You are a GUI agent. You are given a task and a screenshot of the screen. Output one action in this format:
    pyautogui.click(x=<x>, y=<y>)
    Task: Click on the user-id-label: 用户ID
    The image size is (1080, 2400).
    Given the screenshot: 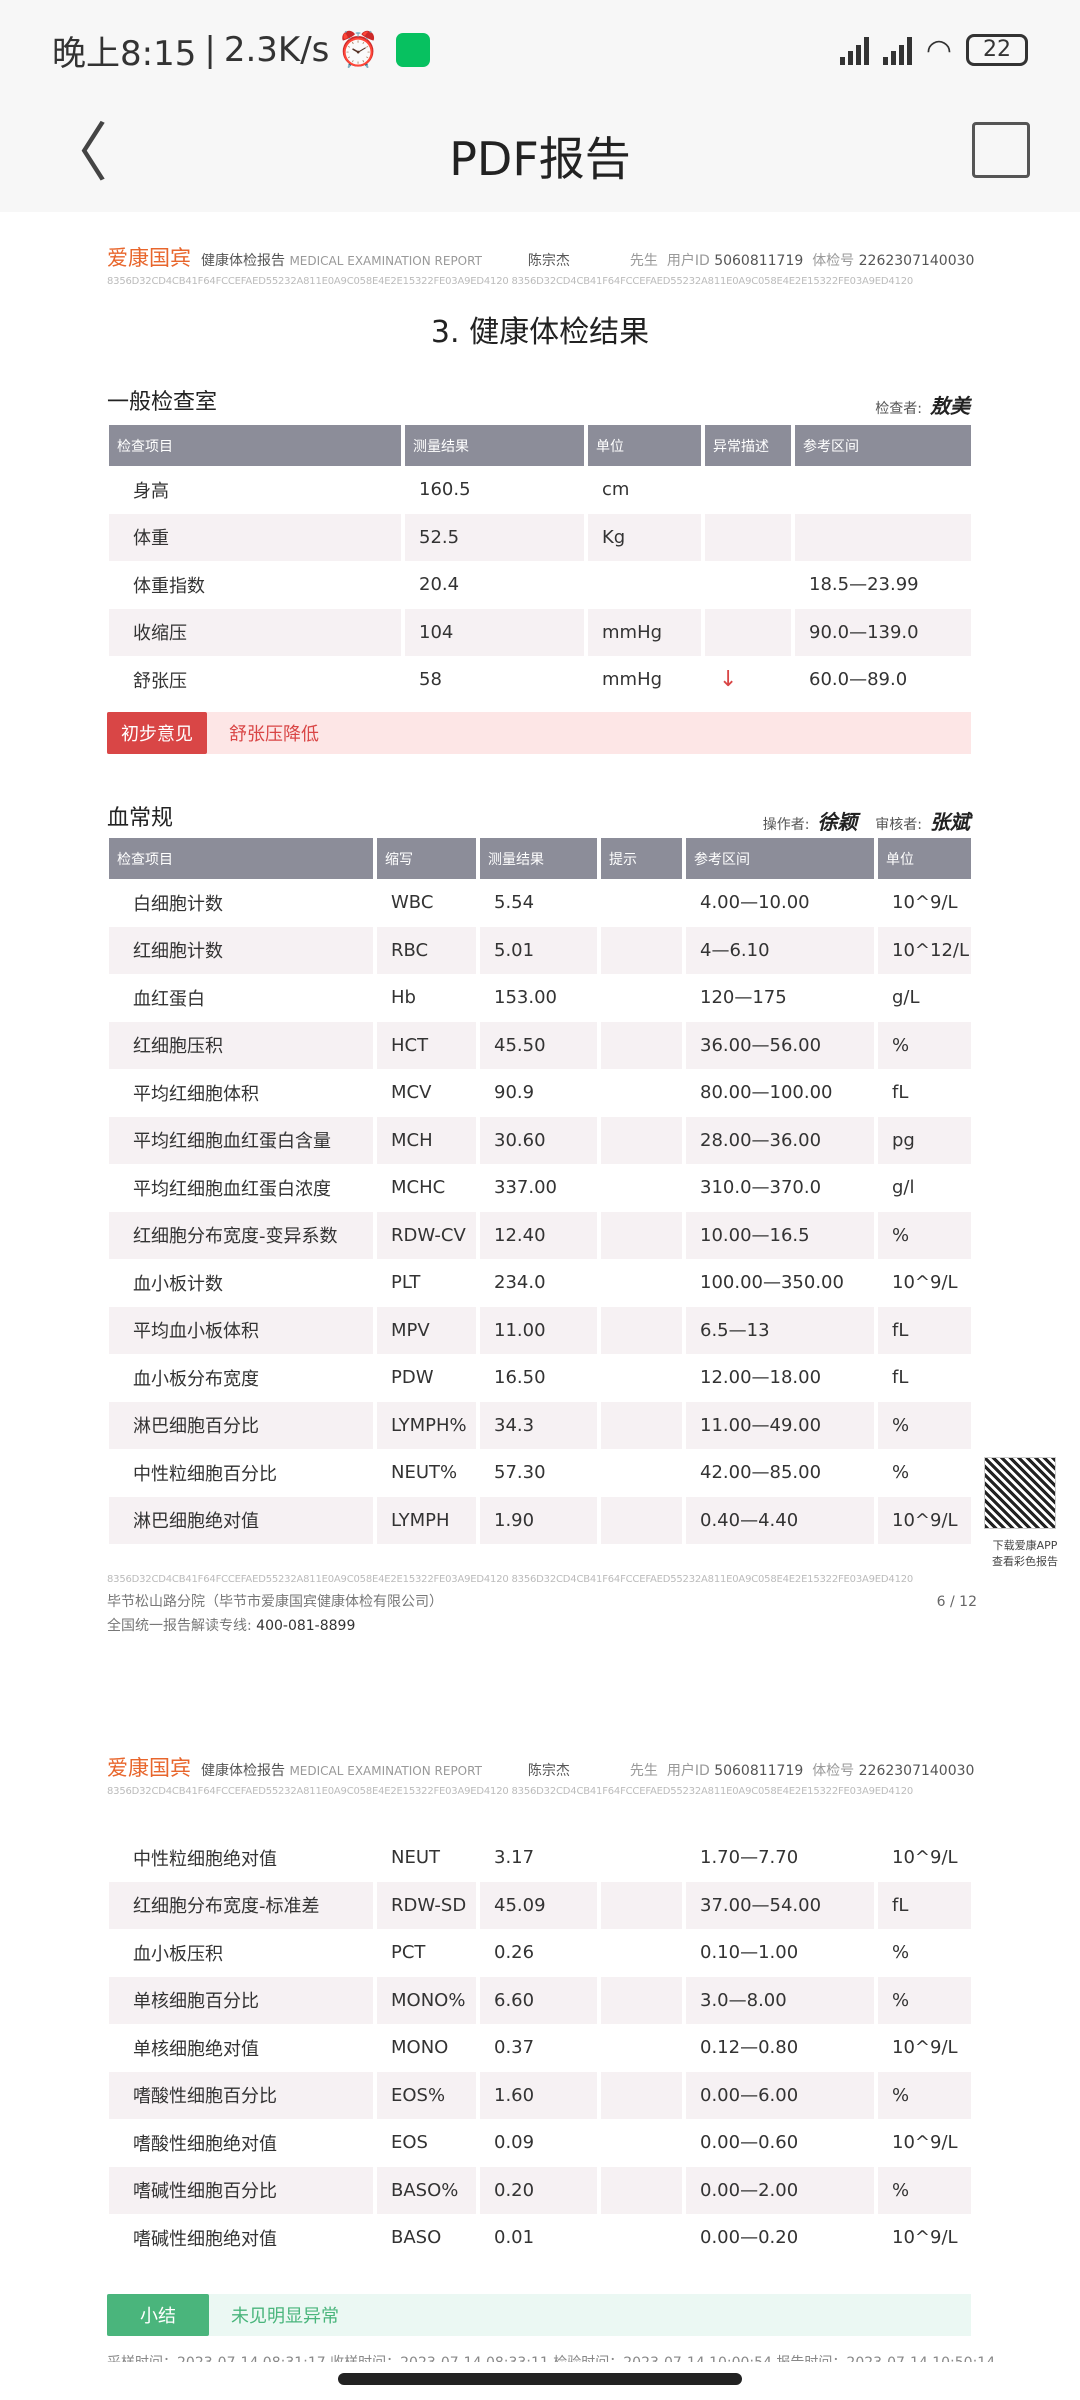 What is the action you would take?
    pyautogui.click(x=688, y=261)
    